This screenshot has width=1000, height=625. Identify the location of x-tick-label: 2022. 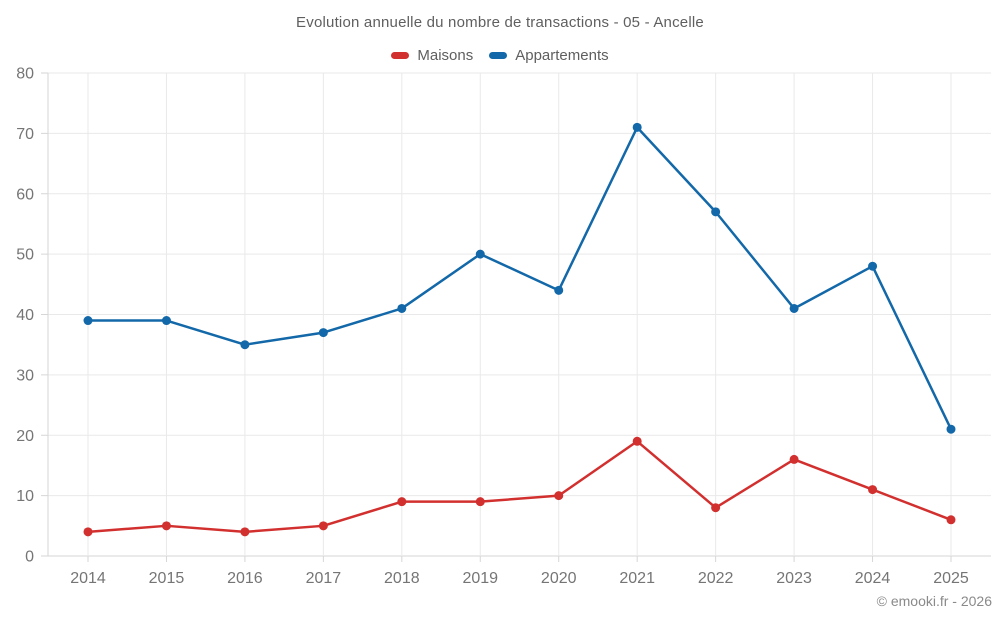
(716, 578).